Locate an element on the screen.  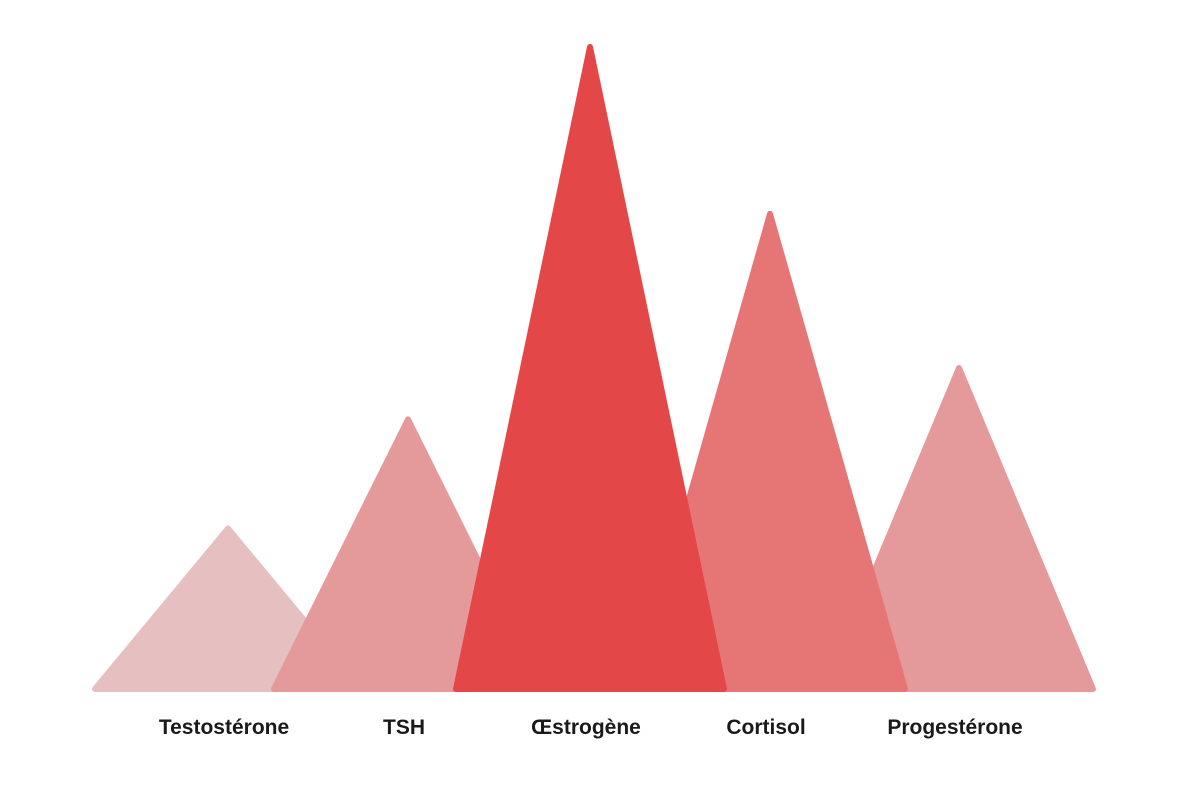
label-tsh: TSH is located at coordinates (404, 727).